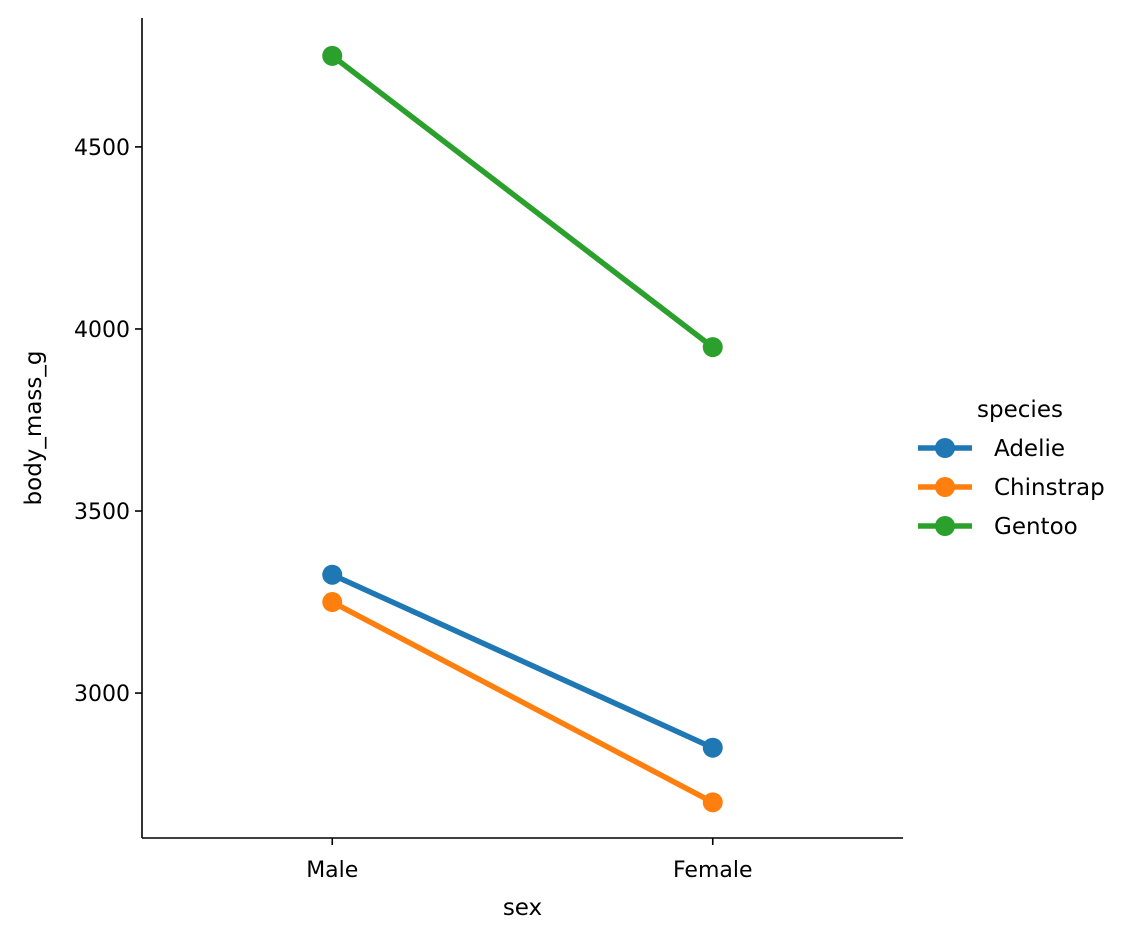 The image size is (1145, 945). What do you see at coordinates (102, 512) in the screenshot?
I see `y-tick-label: 3500` at bounding box center [102, 512].